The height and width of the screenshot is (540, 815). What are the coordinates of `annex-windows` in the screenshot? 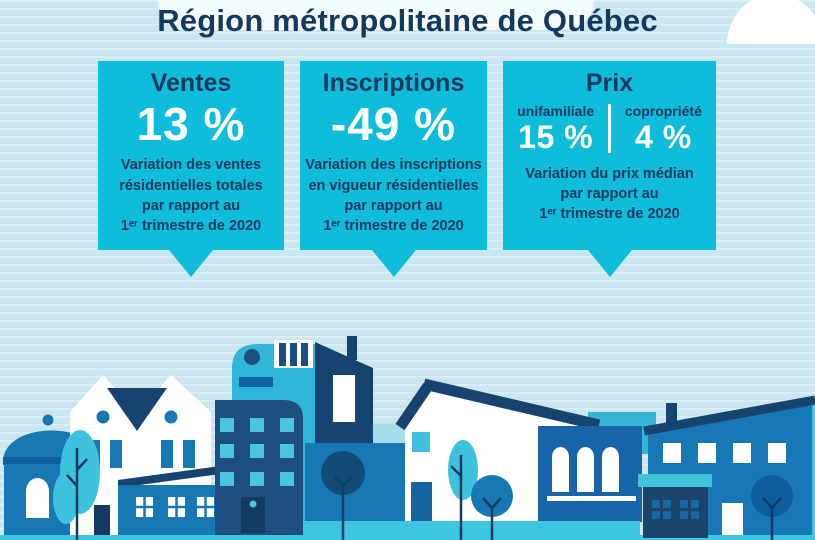 It's located at (675, 509).